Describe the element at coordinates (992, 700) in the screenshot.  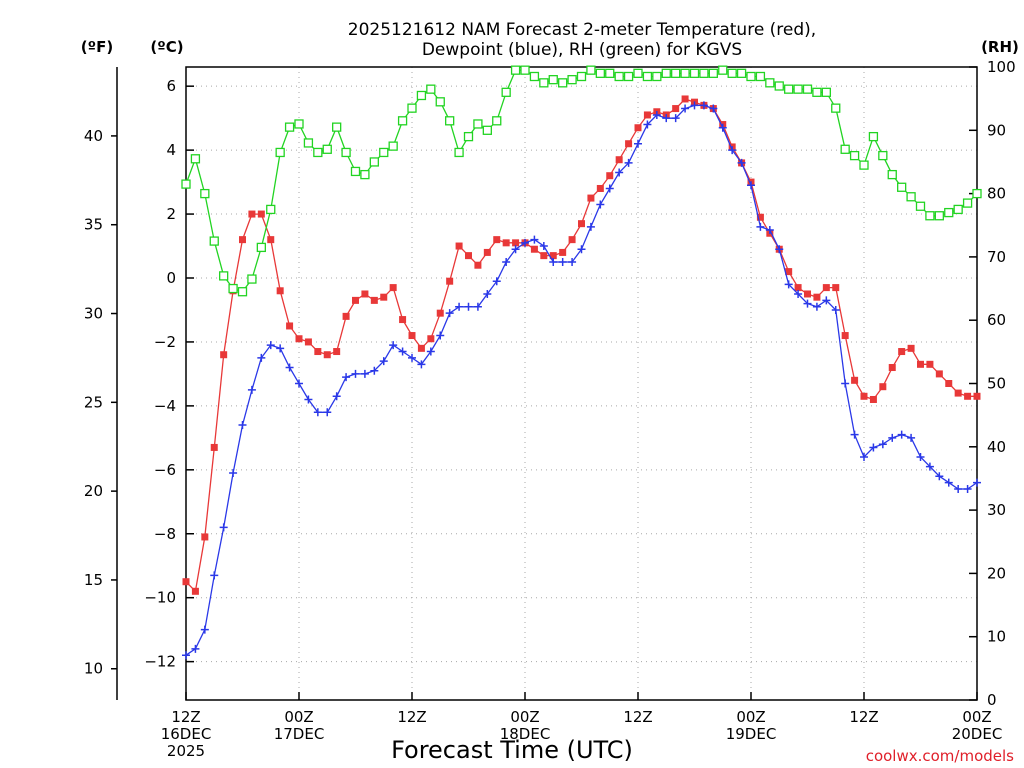
I see `rh-tick-label: 0` at that location.